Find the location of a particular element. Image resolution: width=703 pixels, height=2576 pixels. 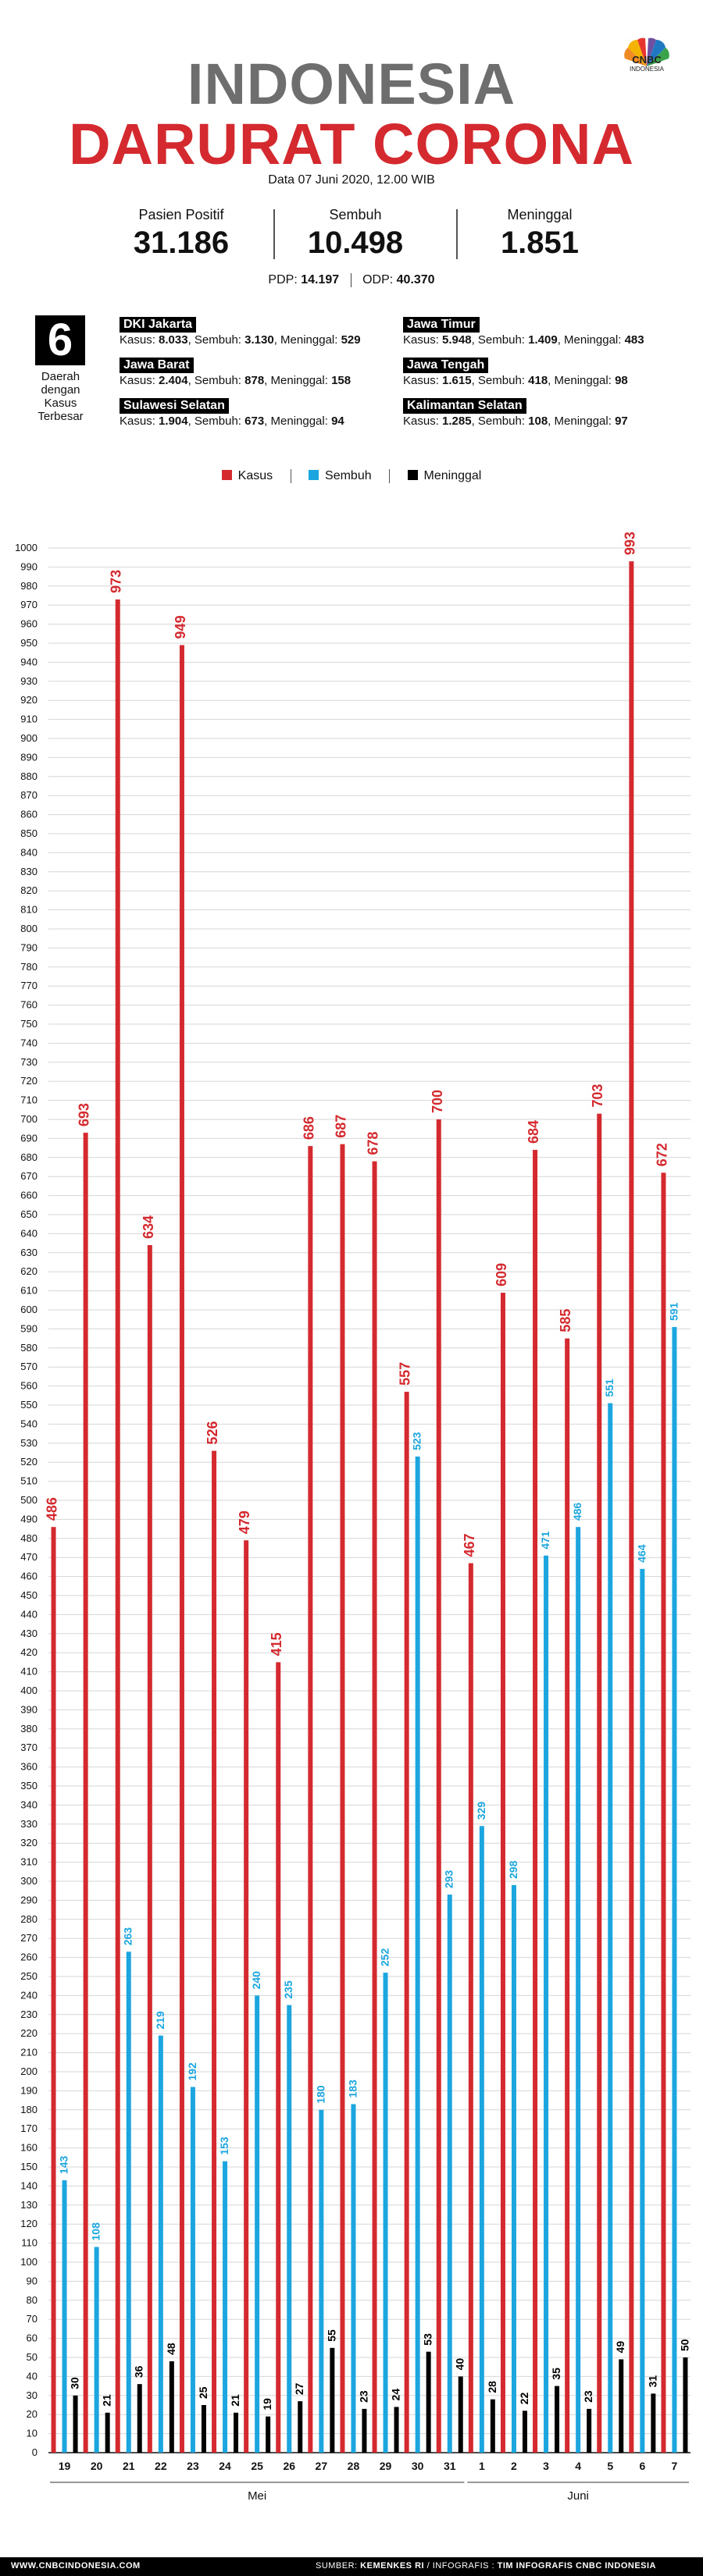

y-tick-label: 680 is located at coordinates (28, 1157).